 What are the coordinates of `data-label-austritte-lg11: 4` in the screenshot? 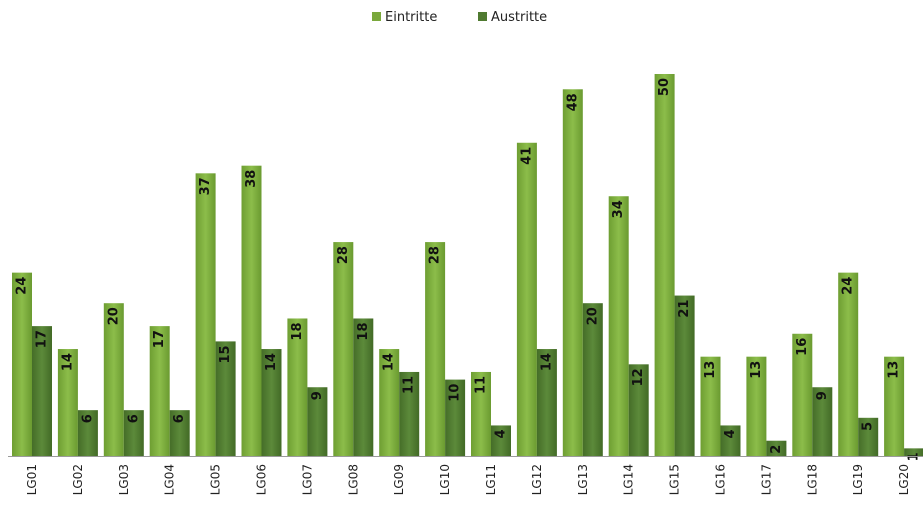 It's located at (501, 433).